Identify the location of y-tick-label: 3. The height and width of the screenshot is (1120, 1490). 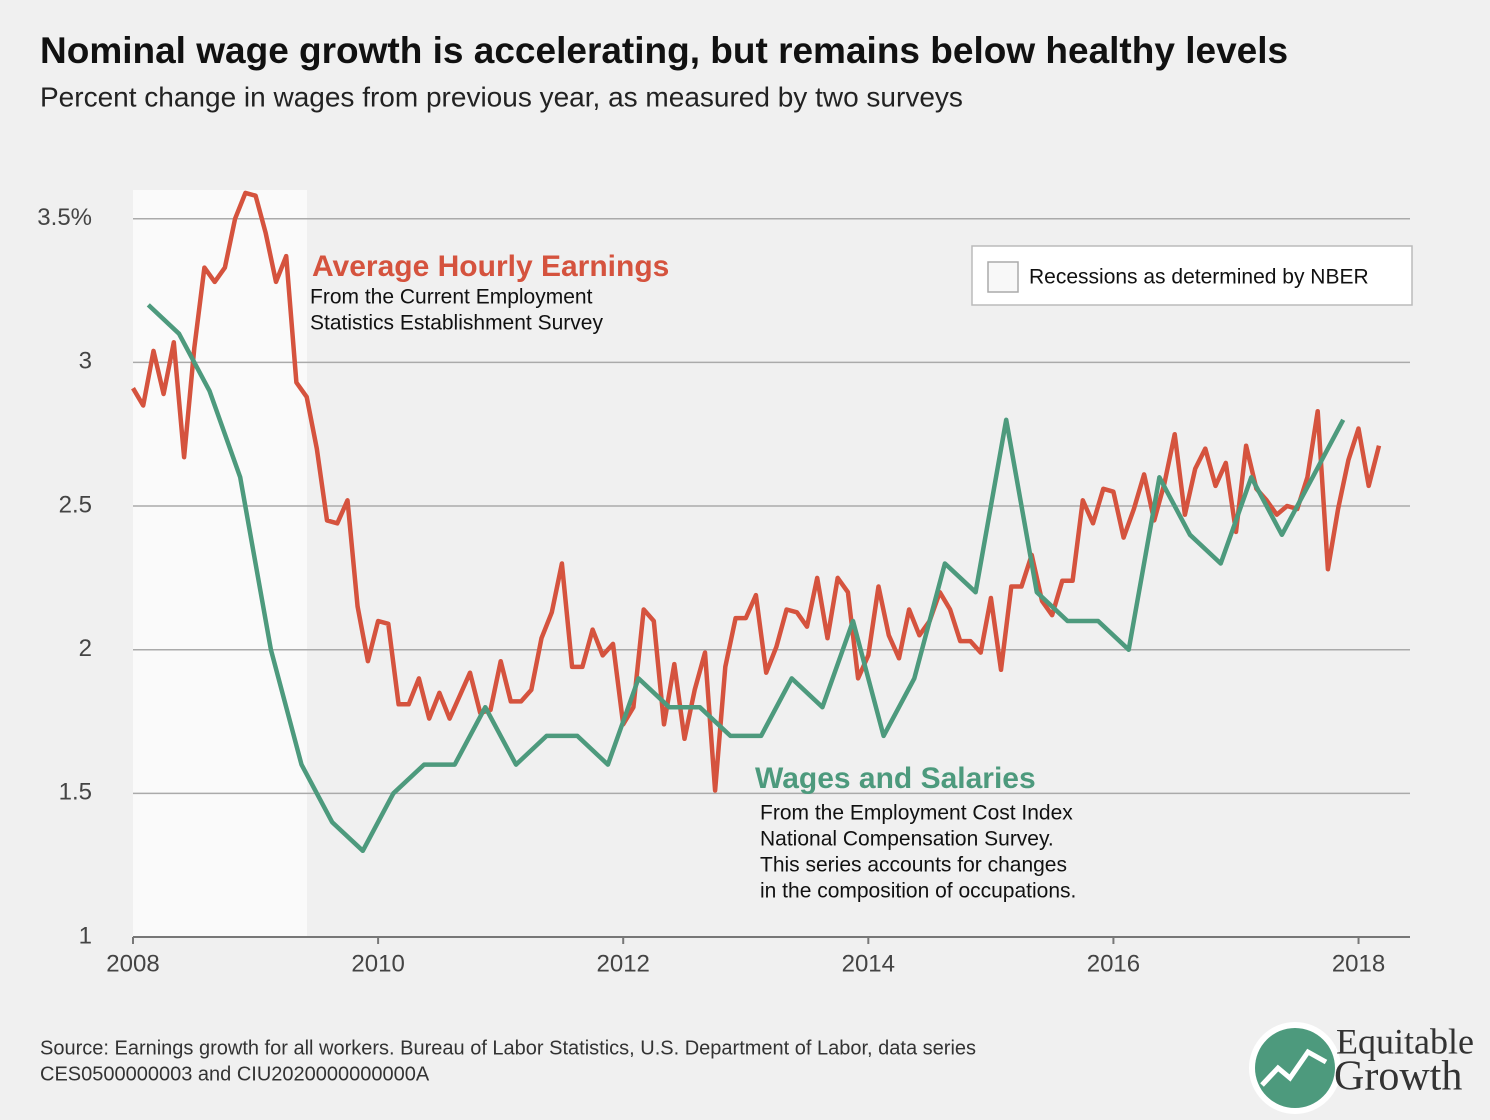
(85, 361).